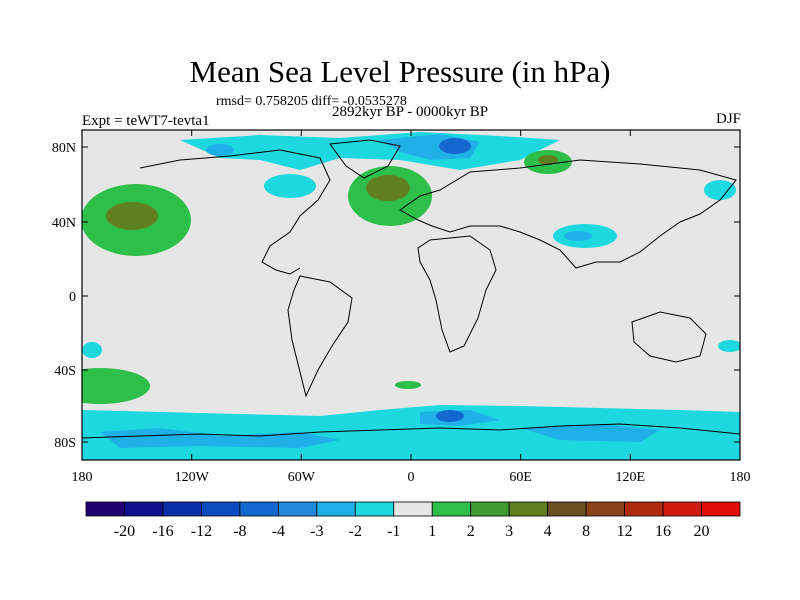 This screenshot has width=800, height=600. I want to click on eurasia-coast, so click(568, 214).